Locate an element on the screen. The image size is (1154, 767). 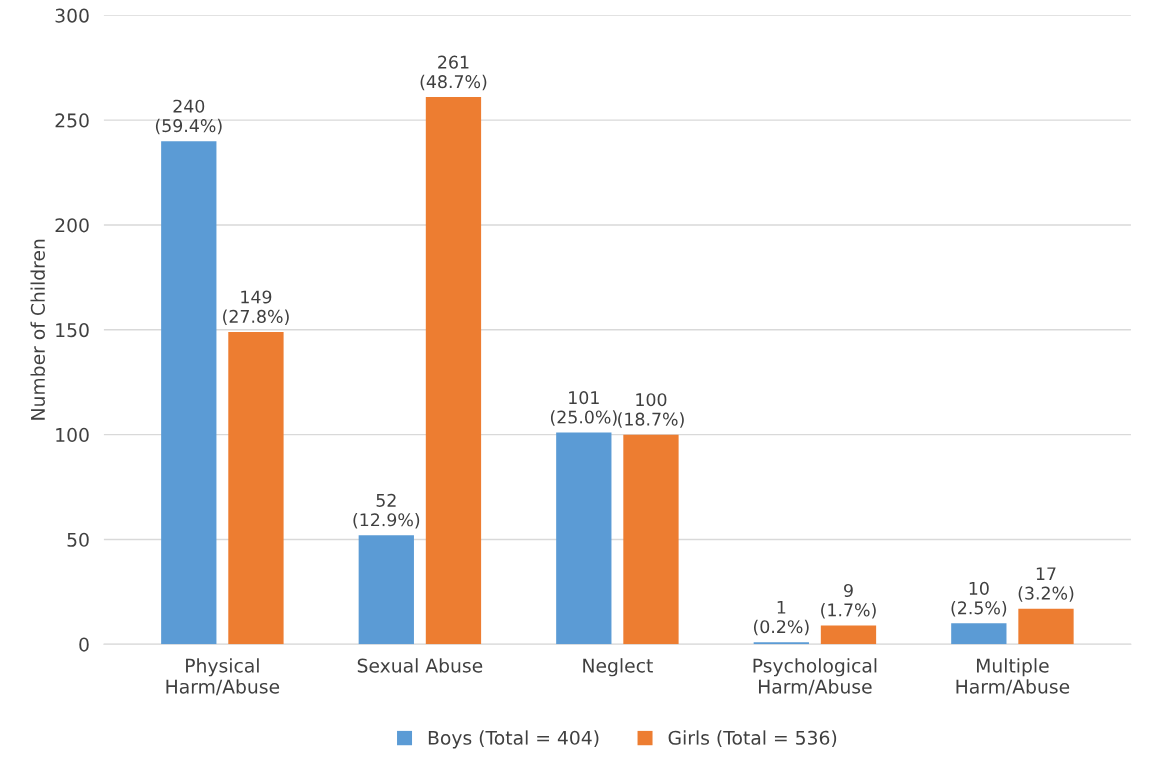
data-label: 1 (0.2%) is located at coordinates (781, 618).